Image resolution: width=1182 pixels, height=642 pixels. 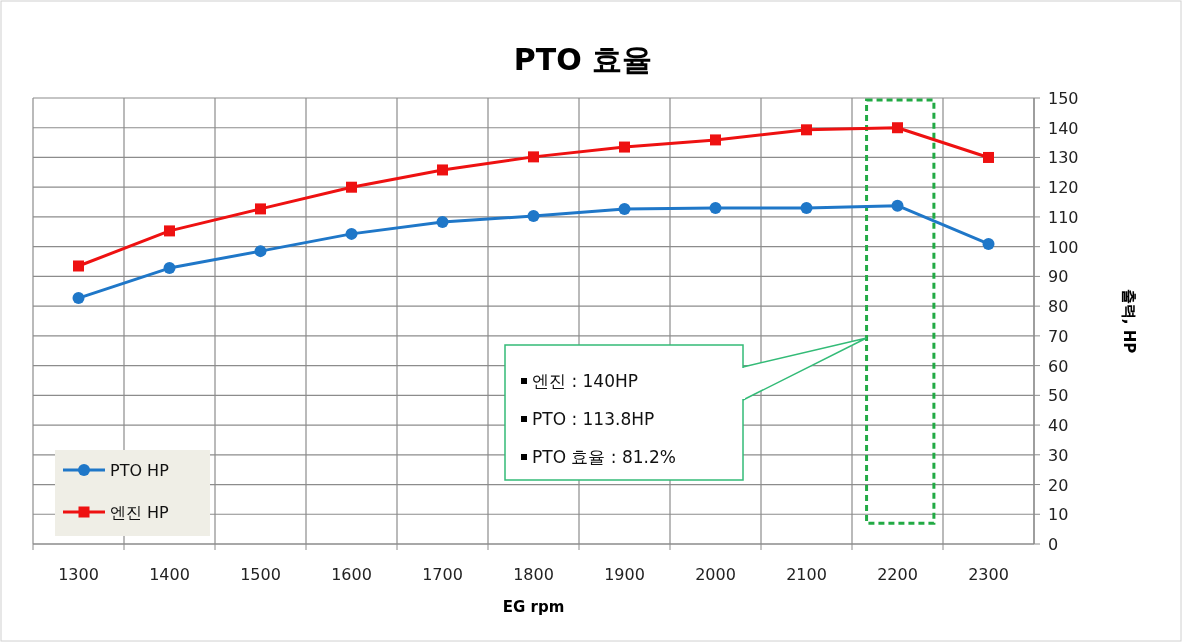 What do you see at coordinates (988, 574) in the screenshot?
I see `x-tick-label: 2300` at bounding box center [988, 574].